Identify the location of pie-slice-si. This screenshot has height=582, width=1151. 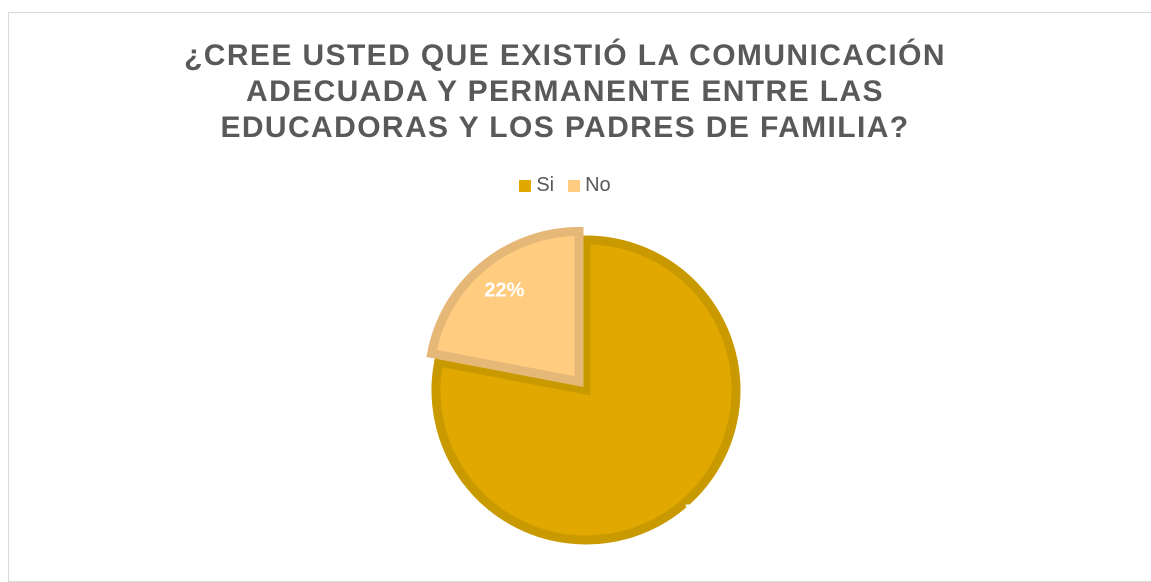
(586, 390).